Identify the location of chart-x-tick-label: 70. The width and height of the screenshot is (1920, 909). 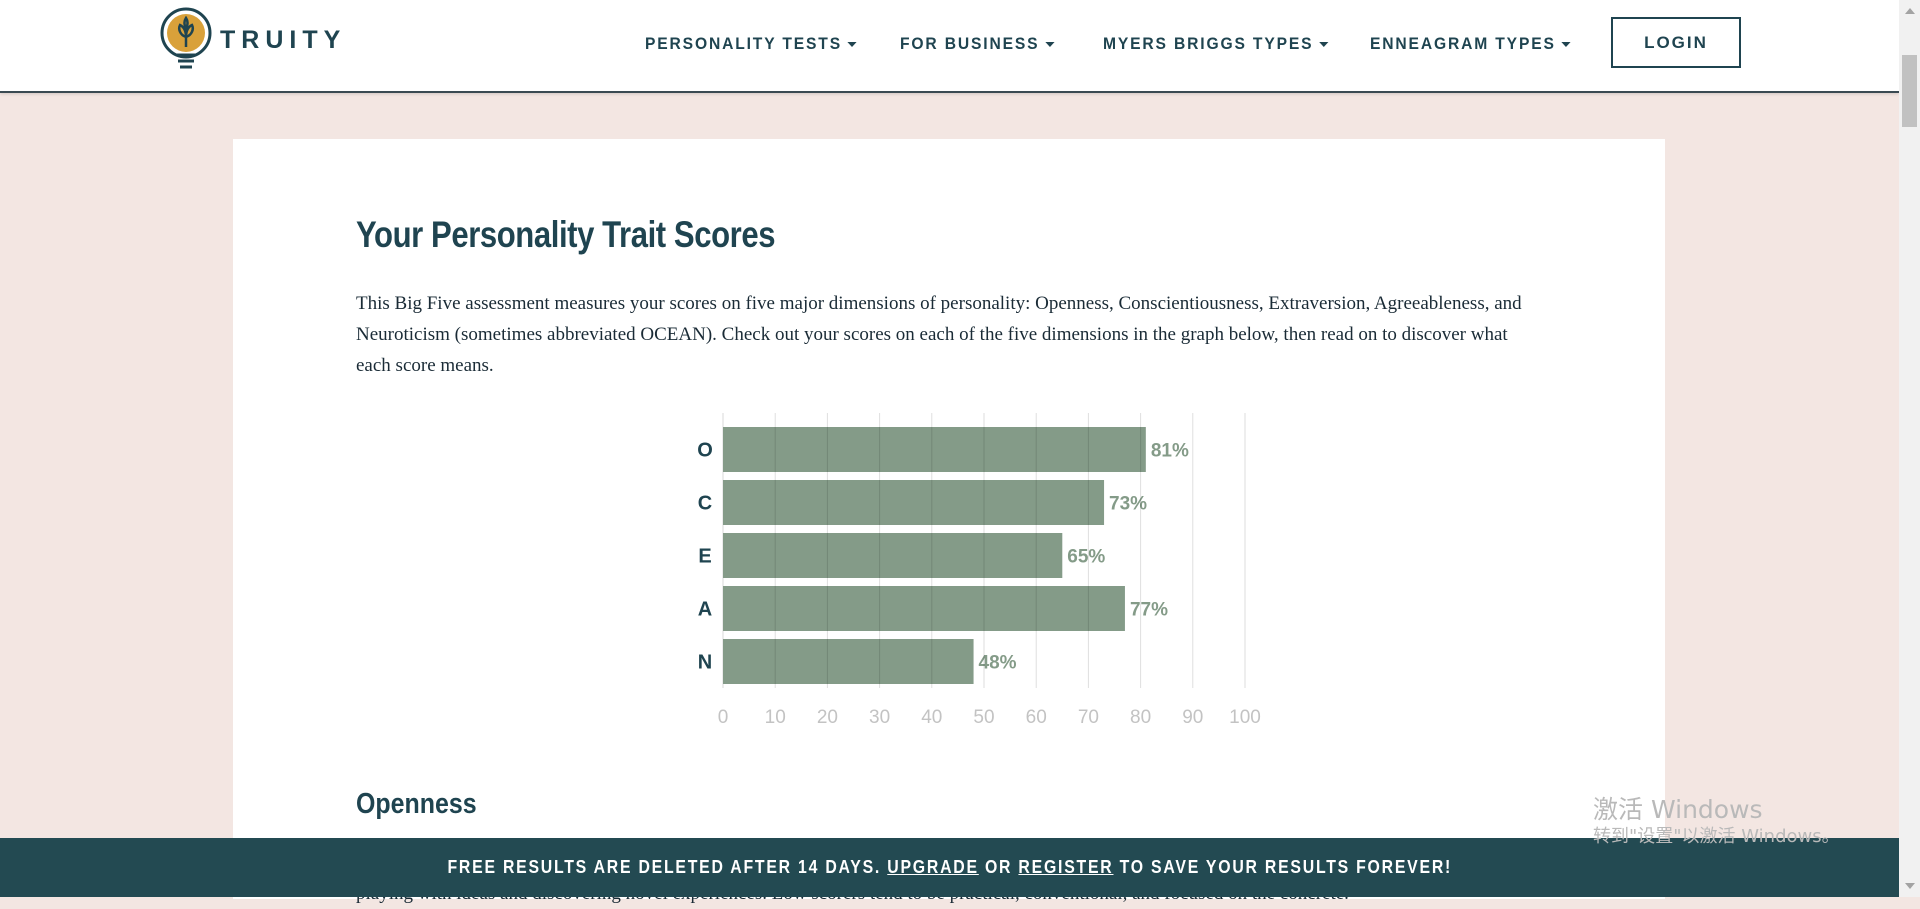
(1088, 717).